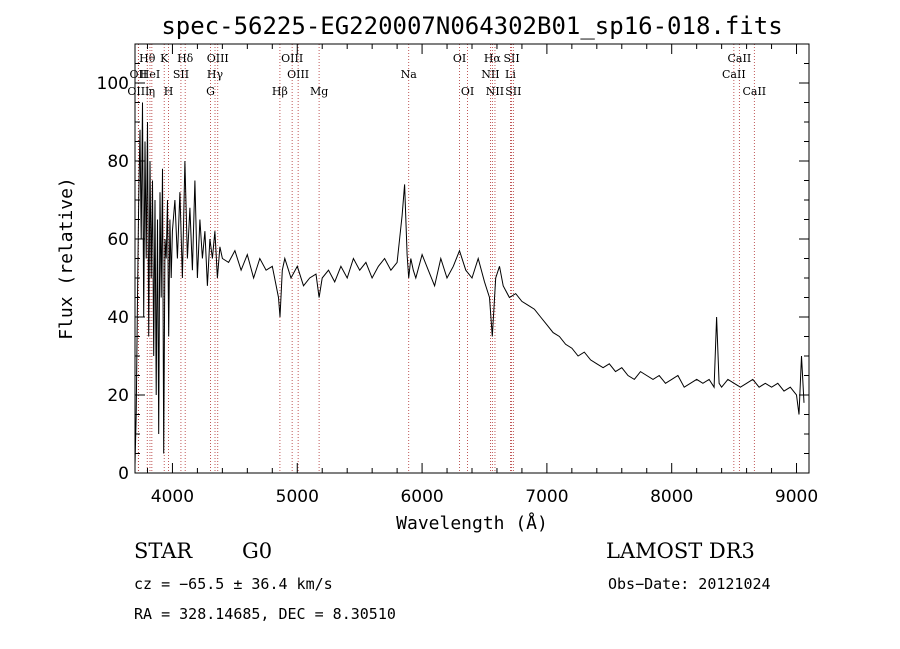 This screenshot has width=900, height=649. Describe the element at coordinates (66, 258) in the screenshot. I see `y-axis-label: Flux (relative)` at that location.